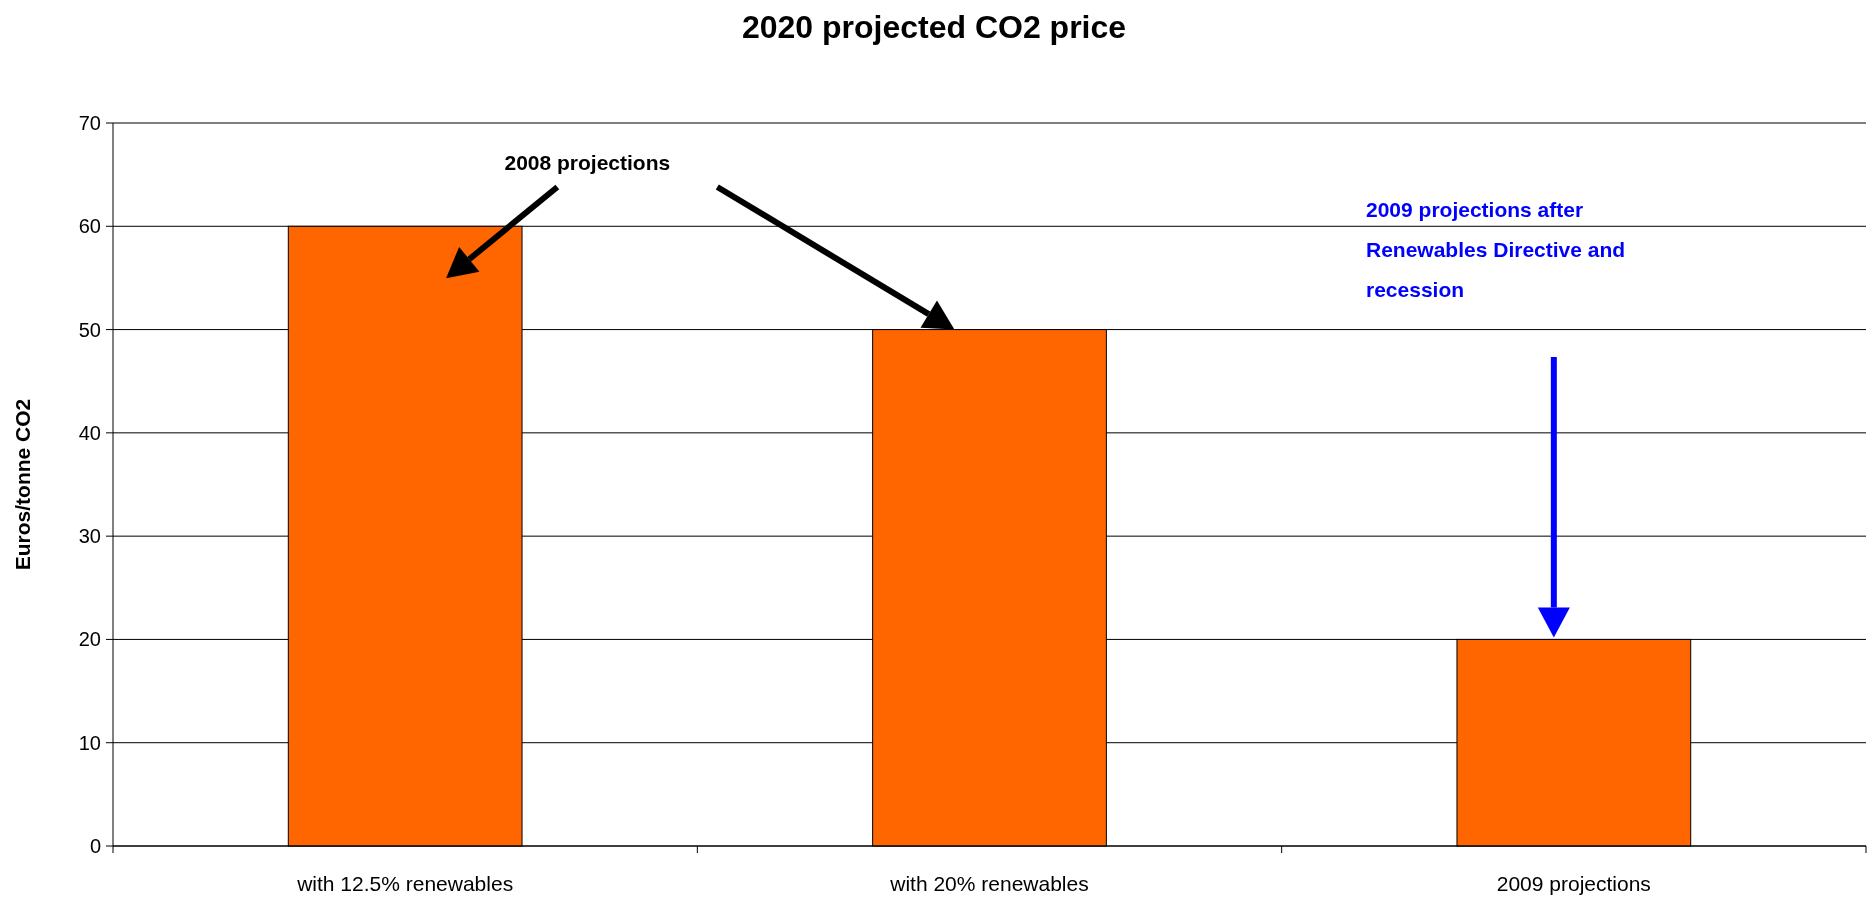 This screenshot has width=1868, height=906. What do you see at coordinates (587, 162) in the screenshot?
I see `annotation: 2008 projections` at bounding box center [587, 162].